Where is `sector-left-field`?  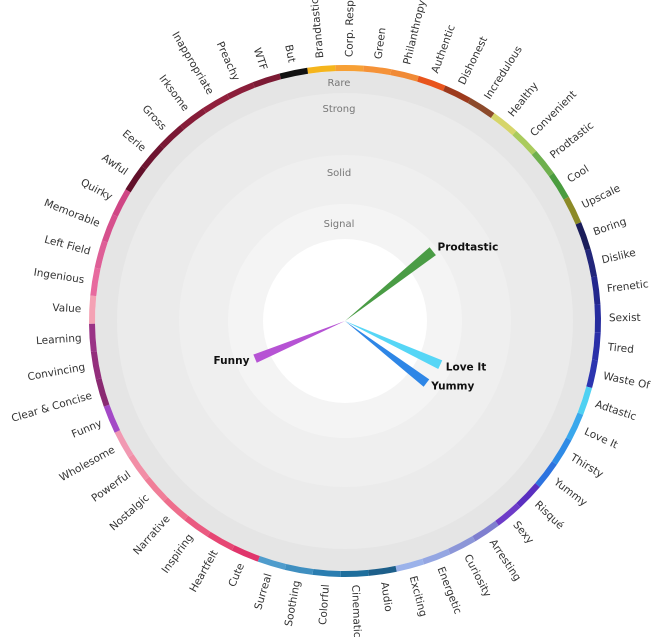
sector-left-field is located at coordinates (101, 254).